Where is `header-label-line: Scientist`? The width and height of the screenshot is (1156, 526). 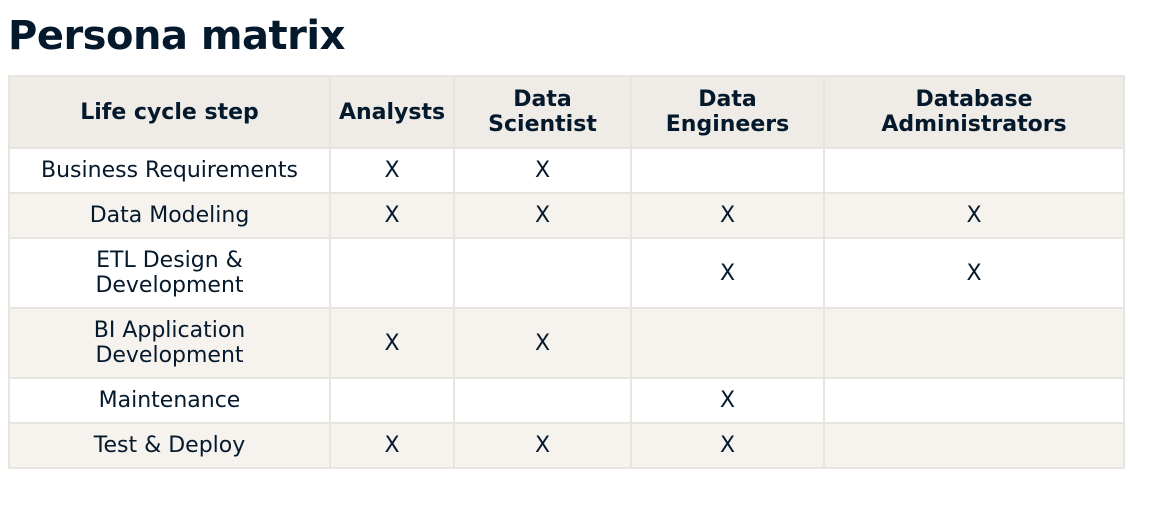 header-label-line: Scientist is located at coordinates (542, 124).